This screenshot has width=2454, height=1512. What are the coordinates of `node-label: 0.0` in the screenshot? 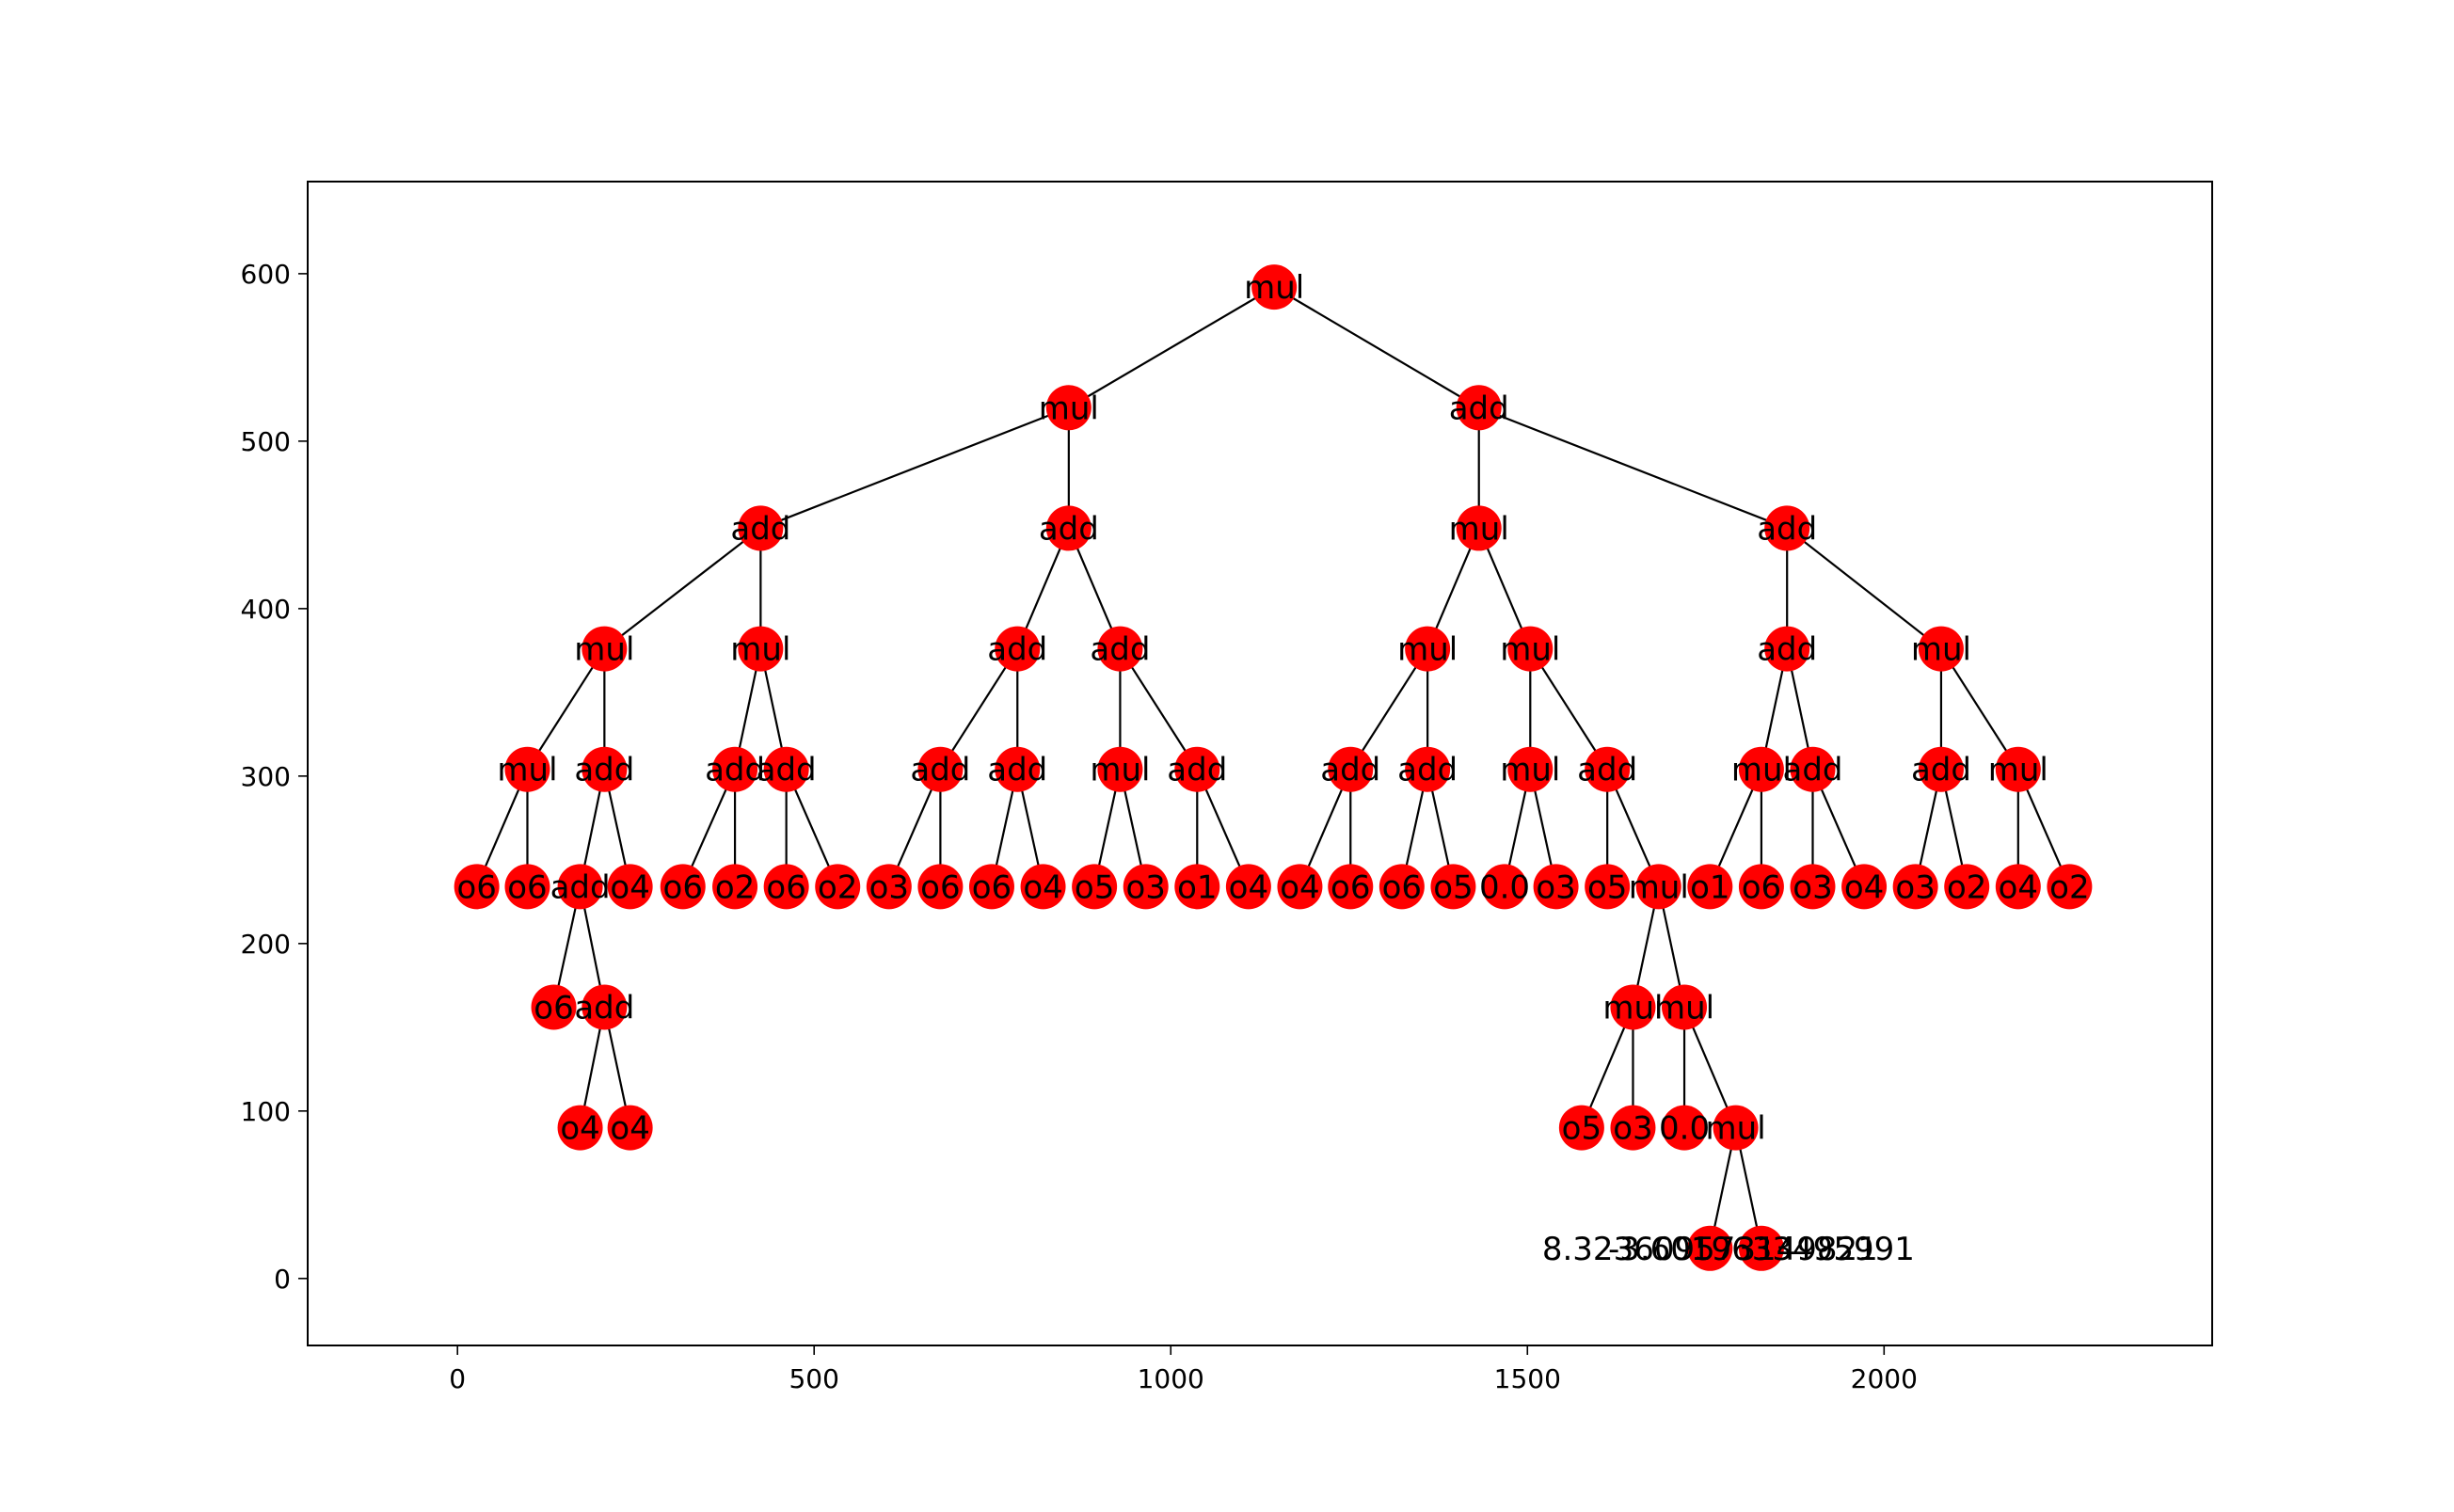 It's located at (1504, 887).